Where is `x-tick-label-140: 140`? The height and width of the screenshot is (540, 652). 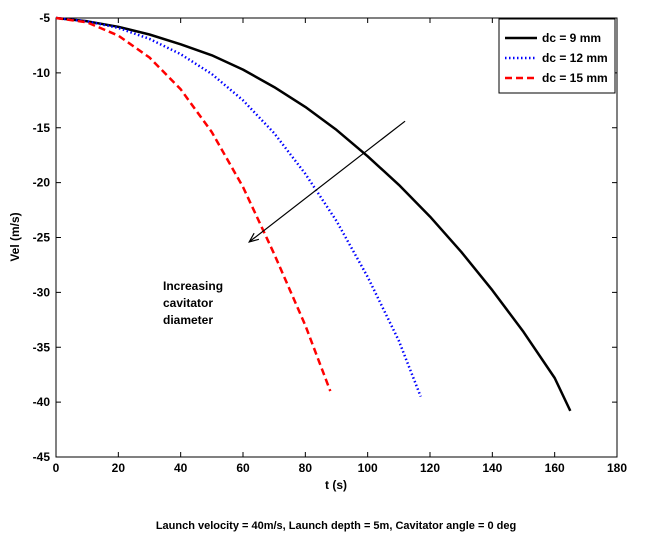 x-tick-label-140: 140 is located at coordinates (492, 468).